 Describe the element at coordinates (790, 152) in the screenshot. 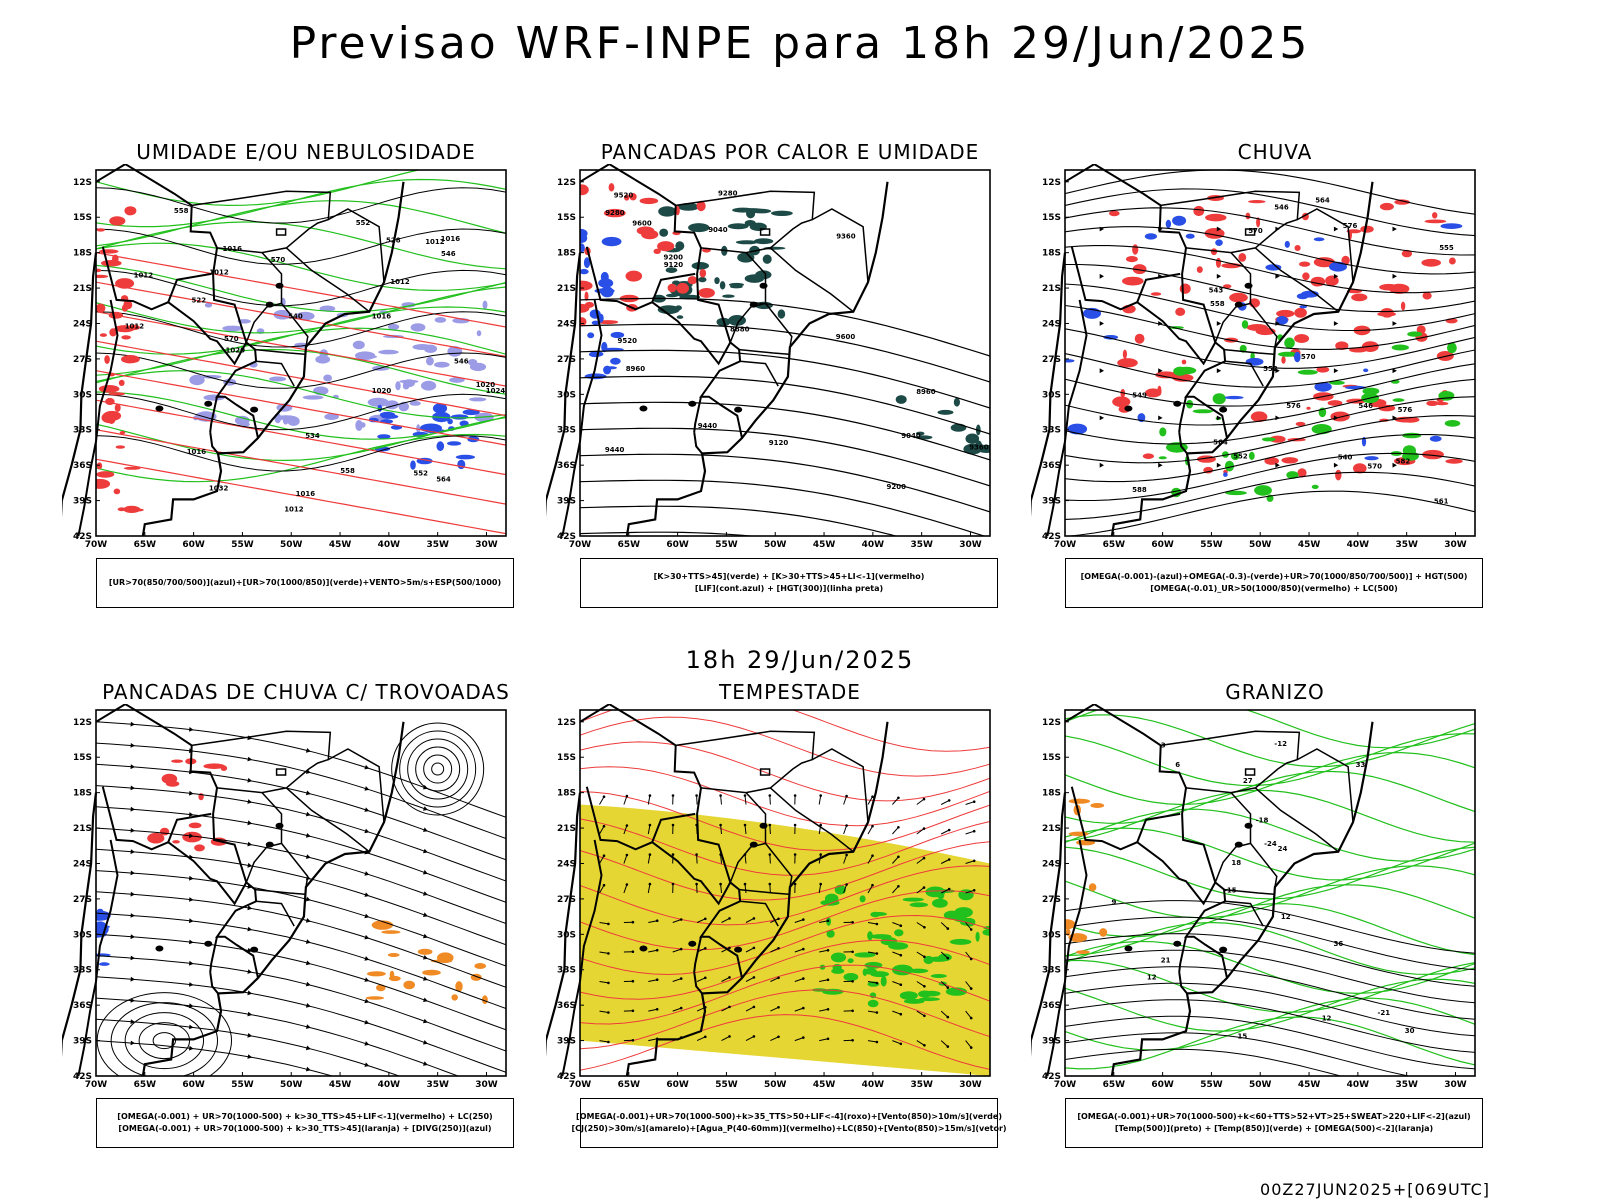

I see `panel-title: PANCADAS POR CALOR E UMIDADE` at that location.